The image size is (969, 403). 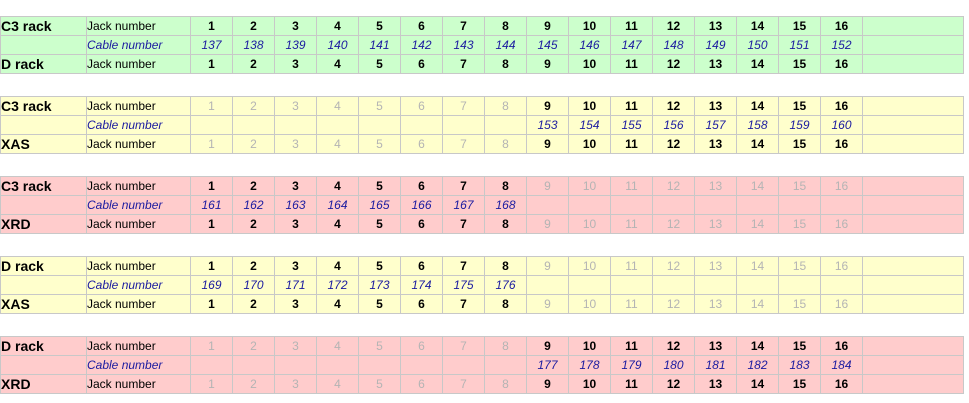 I want to click on cable-number-cell: 177, so click(x=547, y=365).